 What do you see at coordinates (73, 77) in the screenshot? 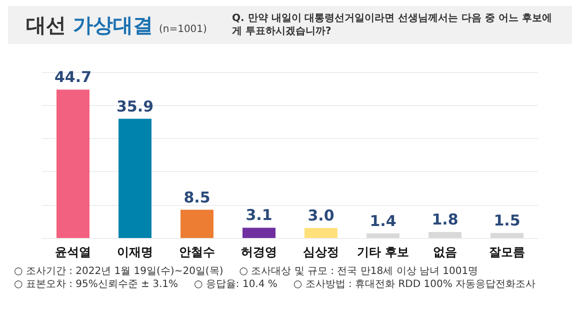
I see `data-label: 44.7` at bounding box center [73, 77].